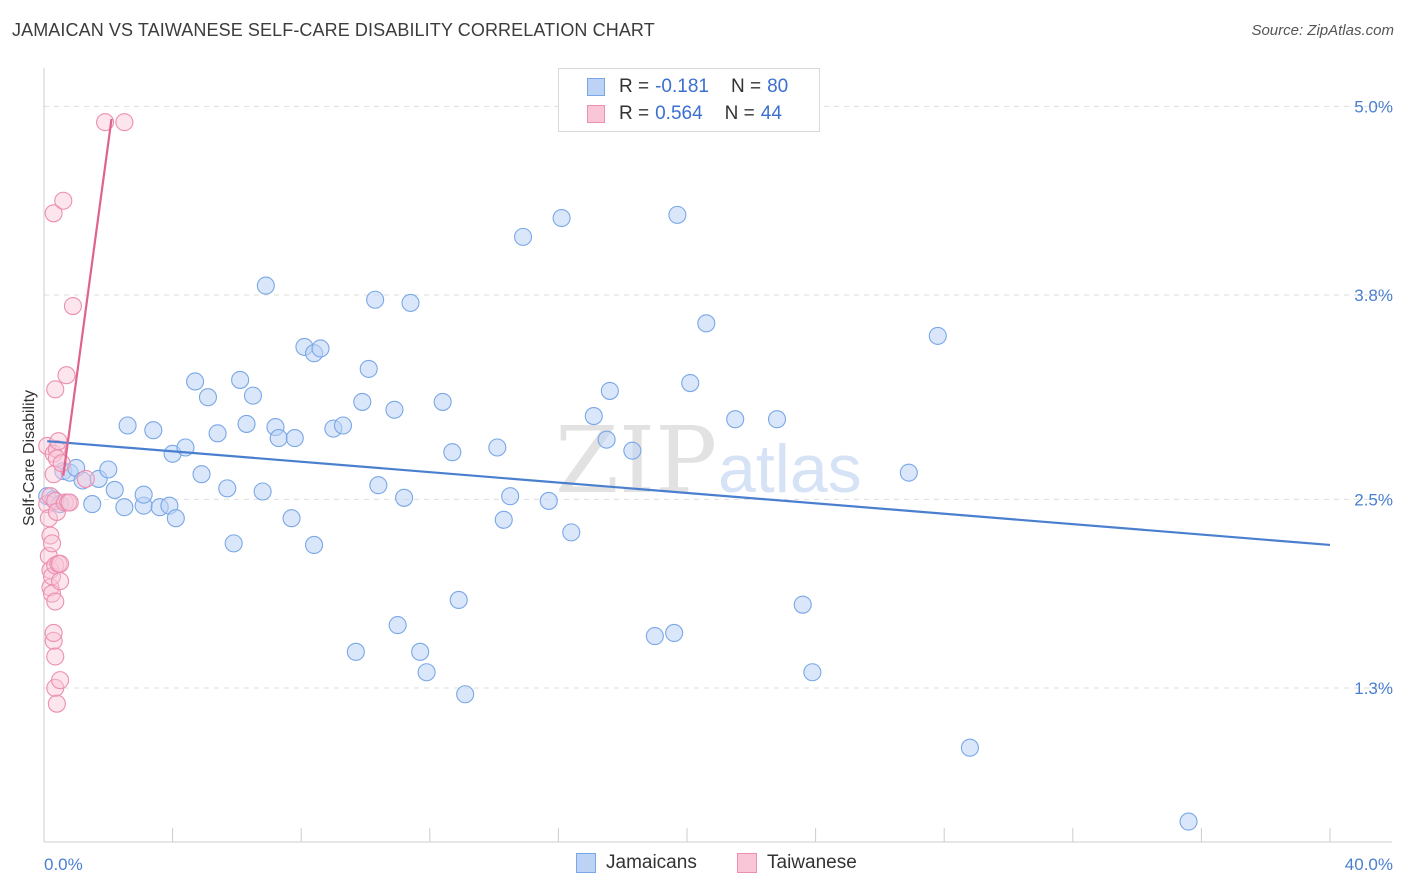 This screenshot has width=1406, height=892. What do you see at coordinates (1373, 106) in the screenshot?
I see `y-tick-label: 5.0%` at bounding box center [1373, 106].